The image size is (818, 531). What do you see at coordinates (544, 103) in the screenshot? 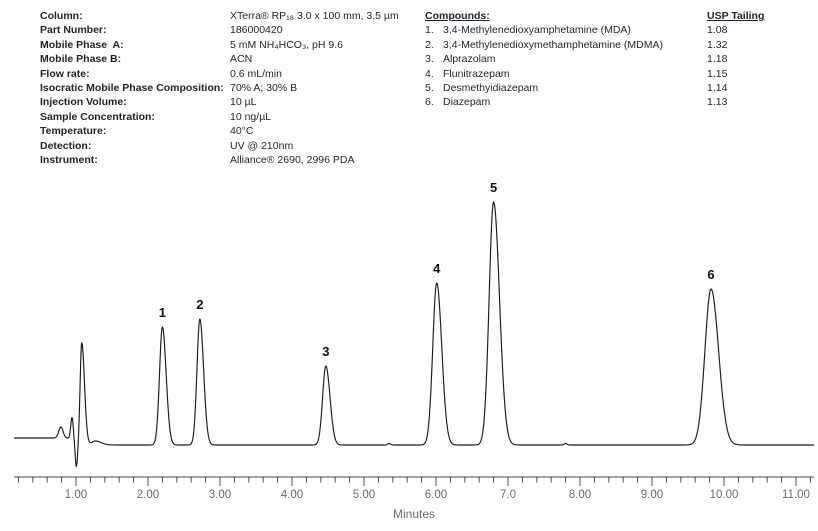
I see `compound-item: 6. Diazepam` at bounding box center [544, 103].